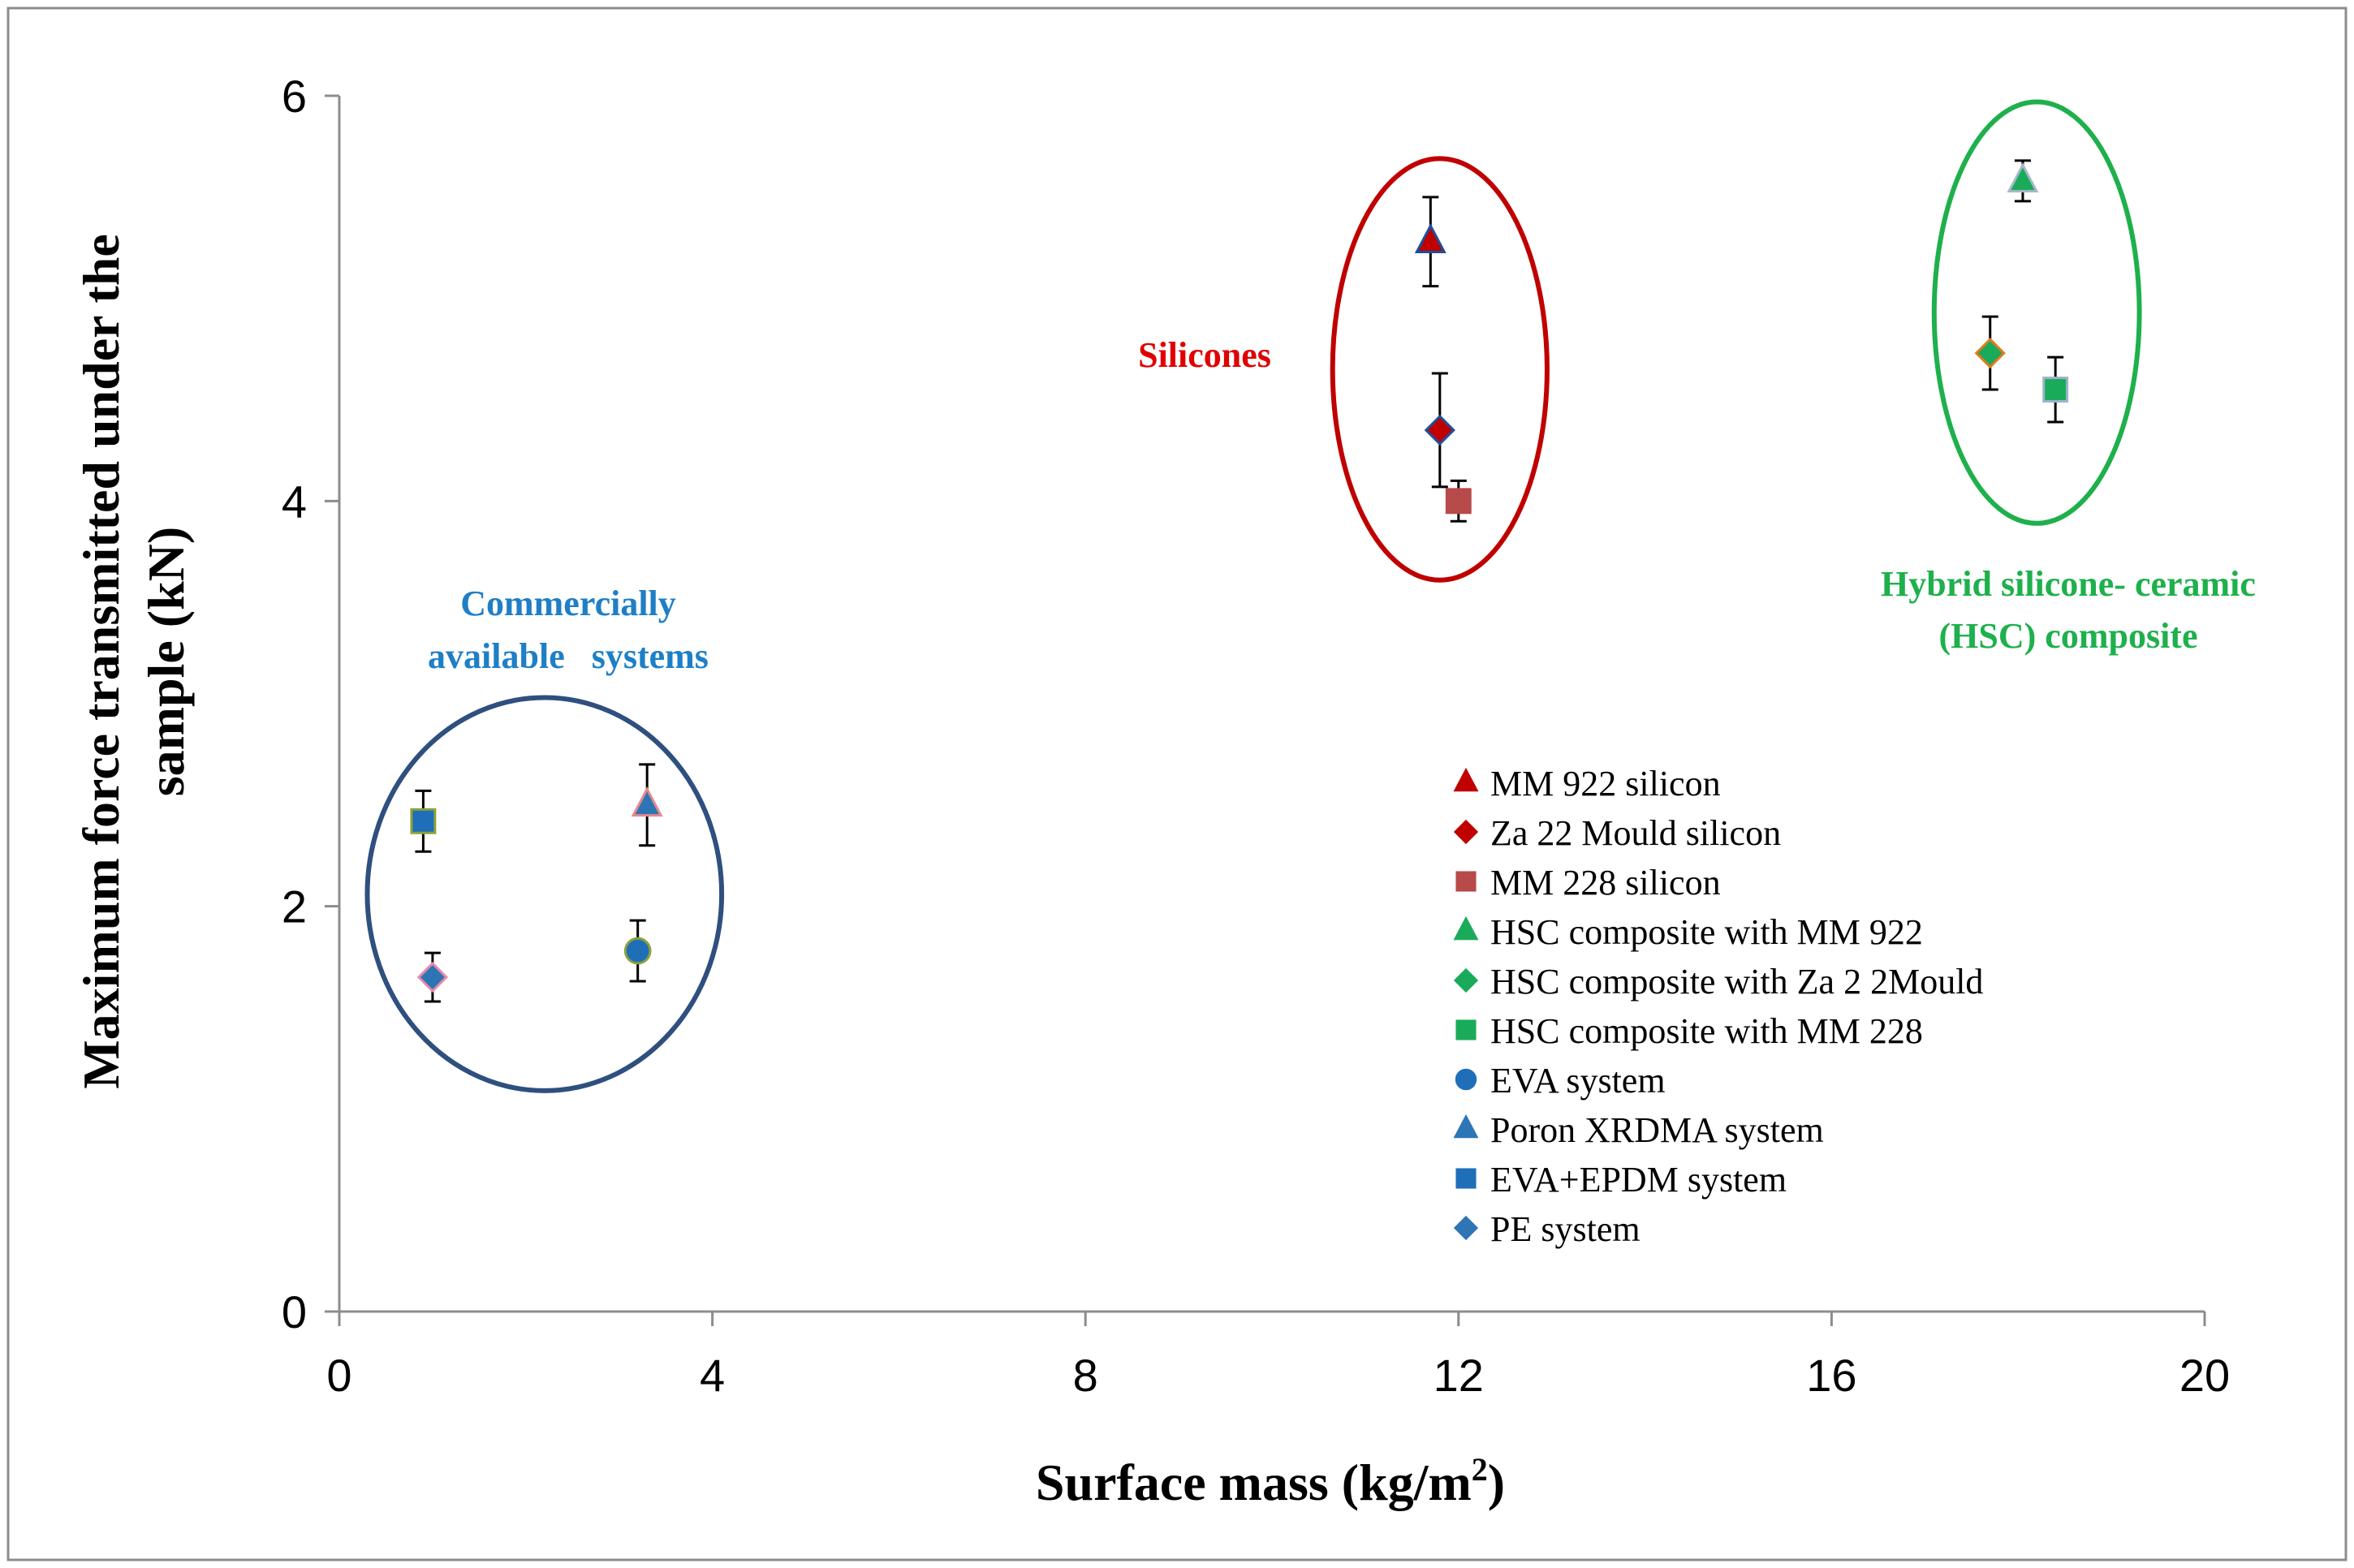  I want to click on legend-label-2: MM 228 silicon, so click(1605, 883).